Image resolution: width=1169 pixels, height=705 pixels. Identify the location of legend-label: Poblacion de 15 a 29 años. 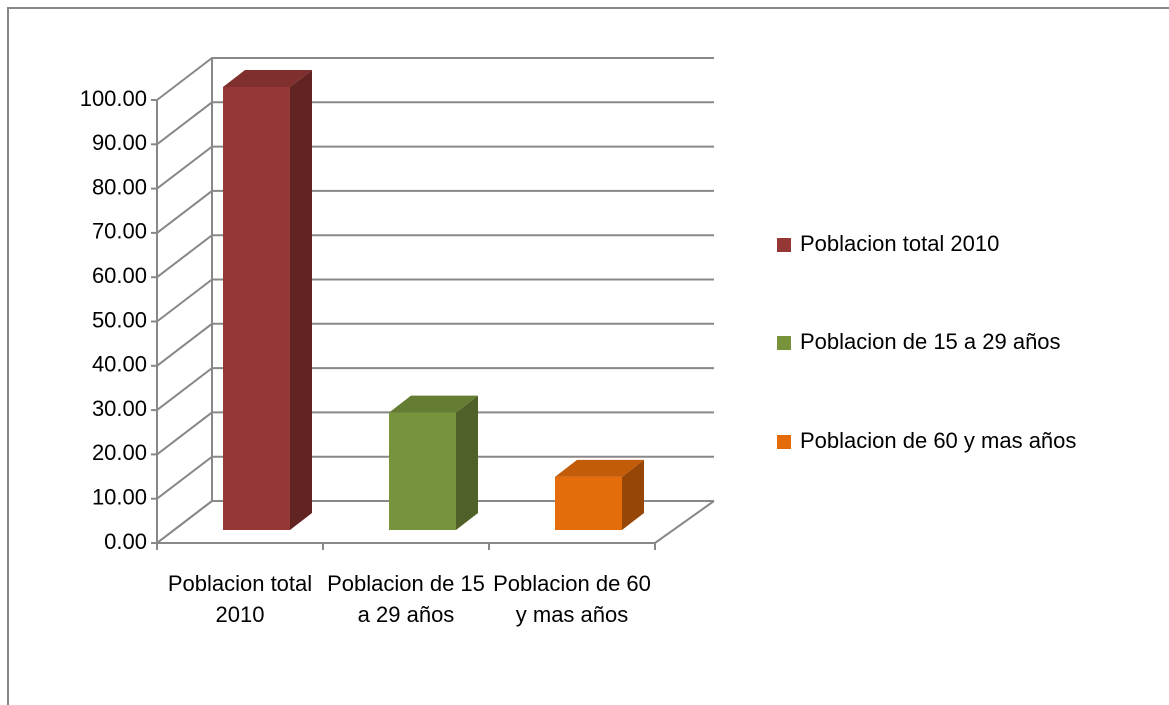
(930, 341).